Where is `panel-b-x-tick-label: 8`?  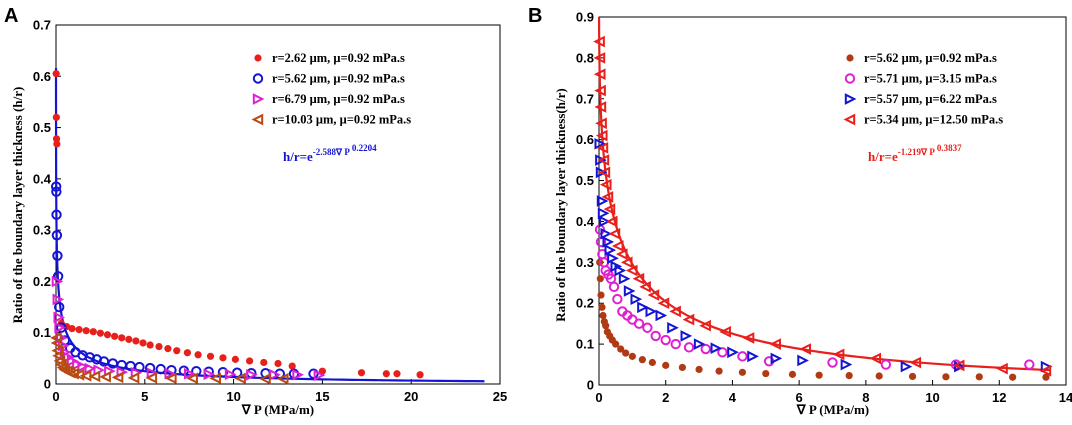
panel-b-x-tick-label: 8 is located at coordinates (865, 397).